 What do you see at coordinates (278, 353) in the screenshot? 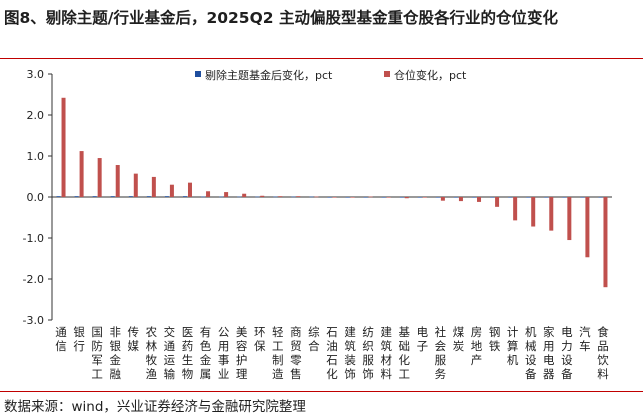
I see `x-category-label: 轻工制造` at bounding box center [278, 353].